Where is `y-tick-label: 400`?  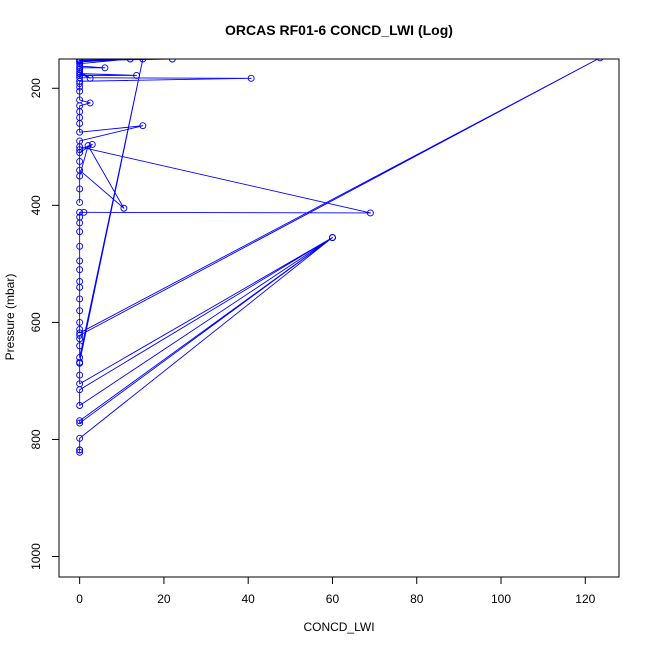
y-tick-label: 400 is located at coordinates (36, 205).